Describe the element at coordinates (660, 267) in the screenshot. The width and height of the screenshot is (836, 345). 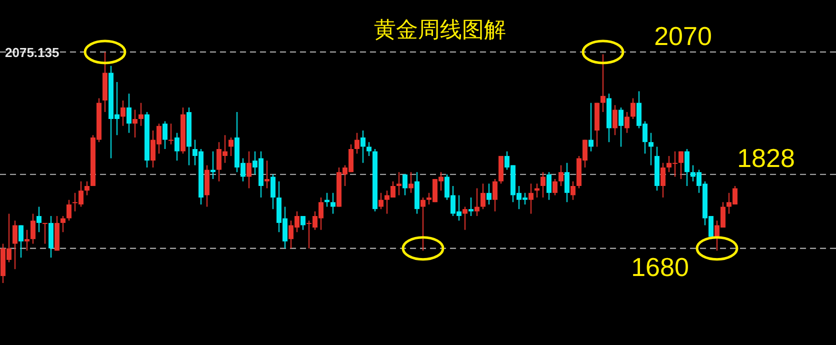
I see `annotation: 1680` at that location.